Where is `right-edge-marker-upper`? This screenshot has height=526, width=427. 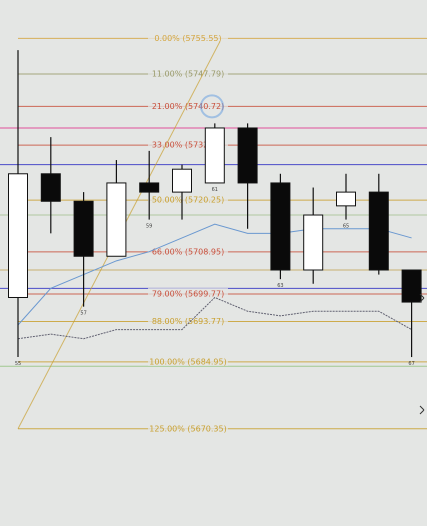 right-edge-marker-upper is located at coordinates (422, 298).